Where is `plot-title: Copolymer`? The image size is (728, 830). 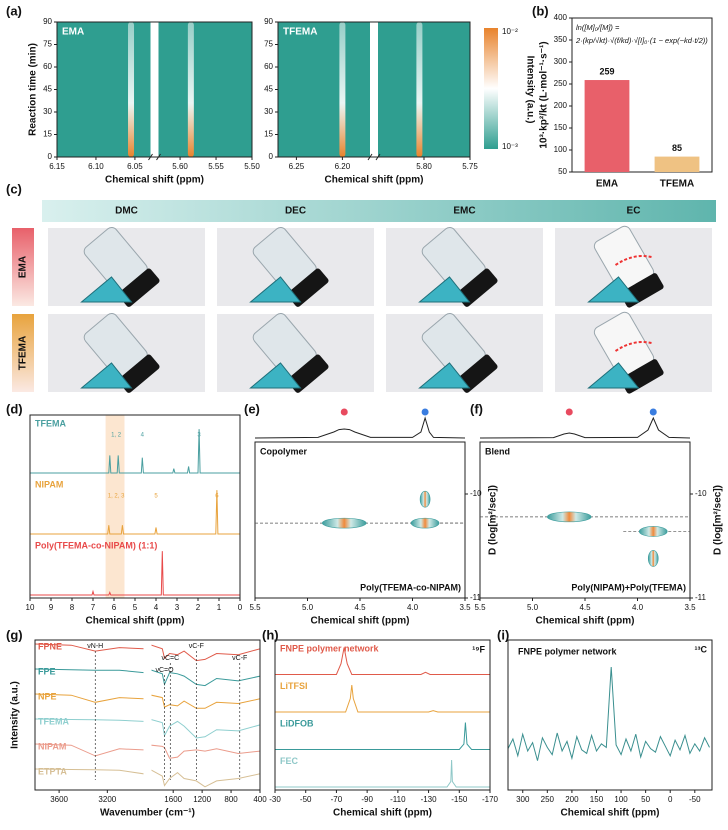
plot-title: Copolymer is located at coordinates (284, 451).